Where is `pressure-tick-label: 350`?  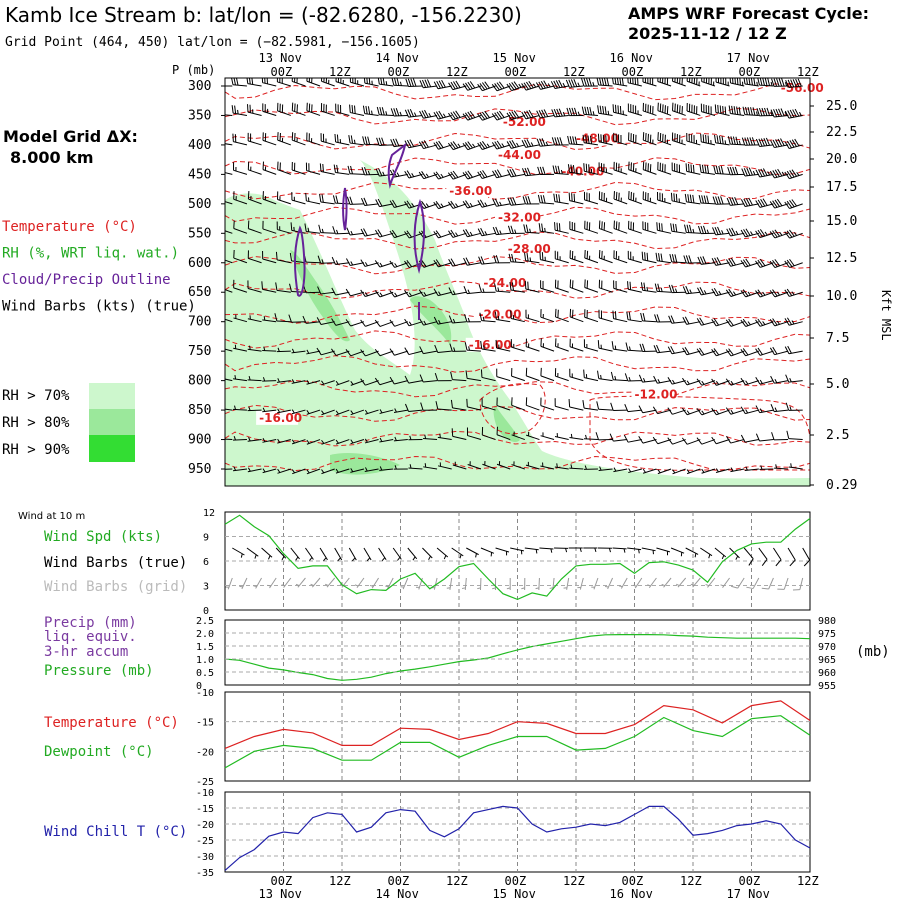 pressure-tick-label: 350 is located at coordinates (199, 115).